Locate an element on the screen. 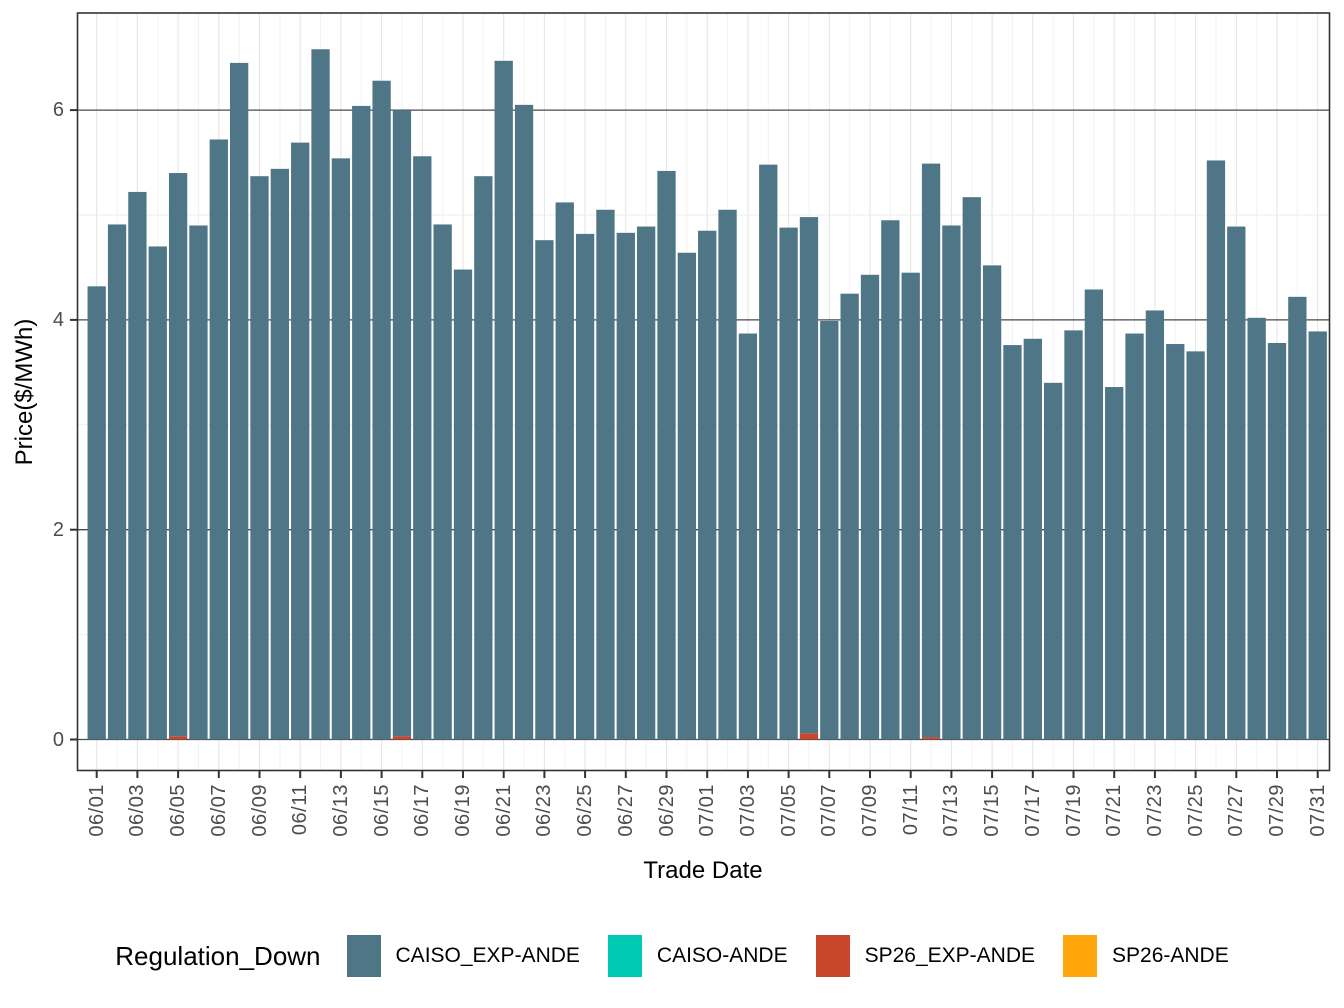 The height and width of the screenshot is (1008, 1344). x-tick-label: 06/17 is located at coordinates (422, 810).